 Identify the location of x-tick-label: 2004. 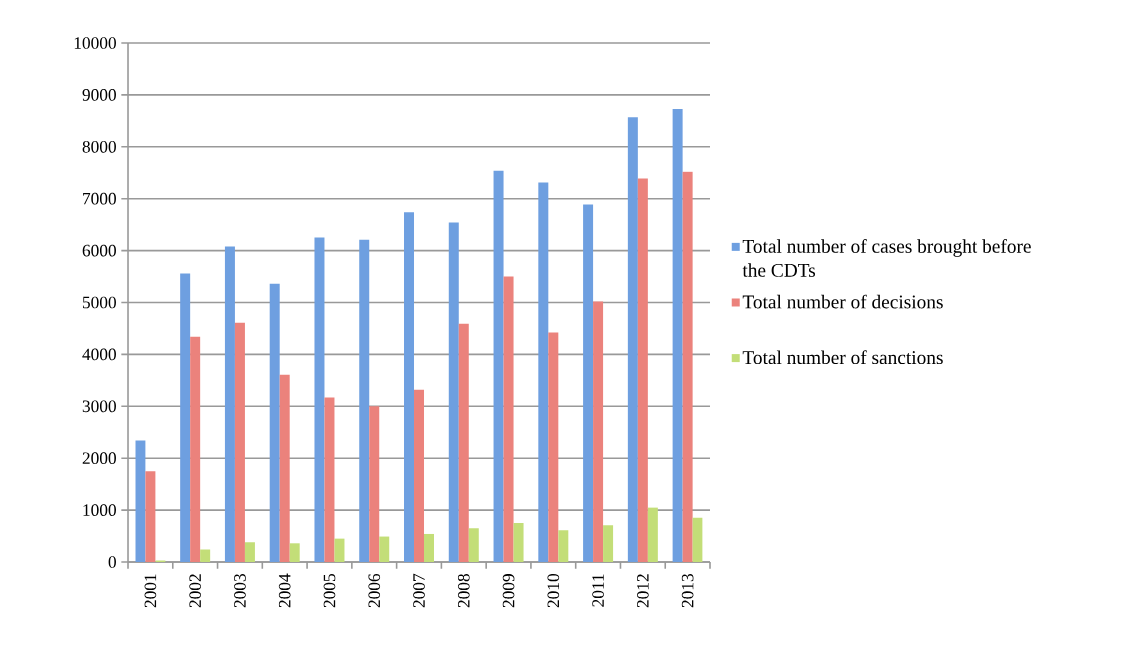
(284, 590).